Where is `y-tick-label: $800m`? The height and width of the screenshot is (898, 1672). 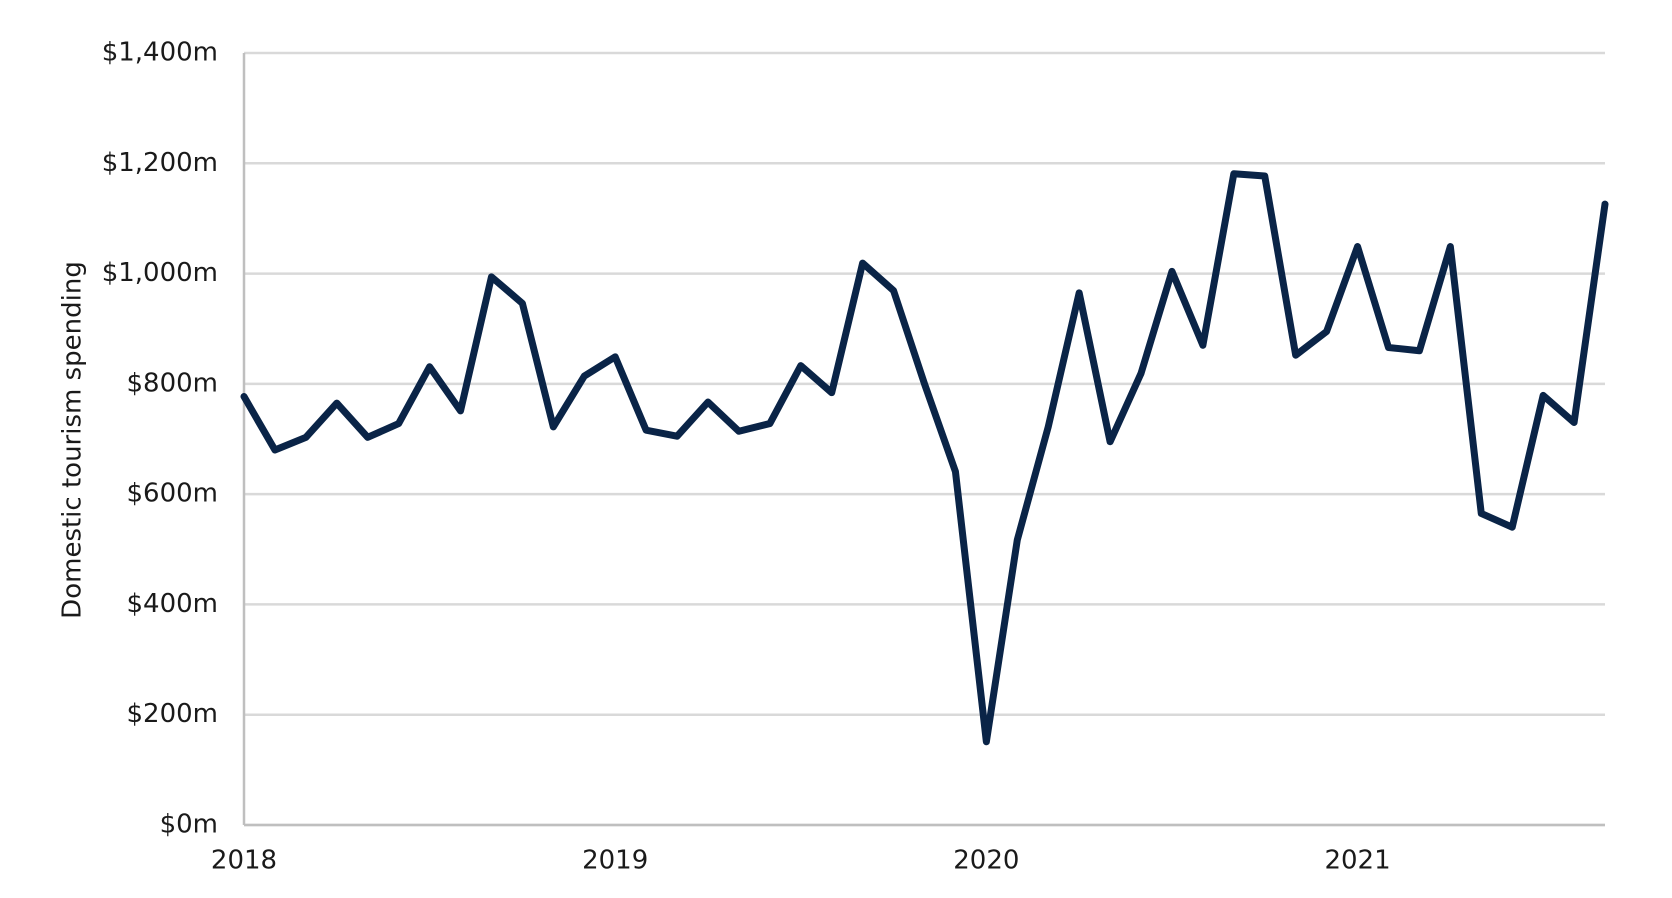
y-tick-label: $800m is located at coordinates (173, 383).